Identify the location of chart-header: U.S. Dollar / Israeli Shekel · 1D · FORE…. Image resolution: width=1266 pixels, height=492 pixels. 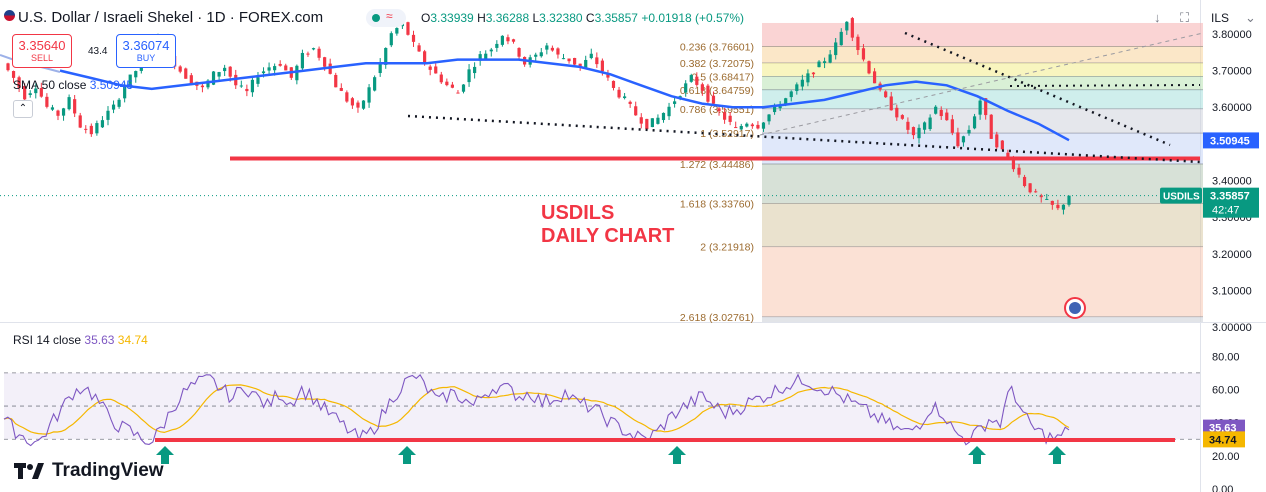
(600, 17).